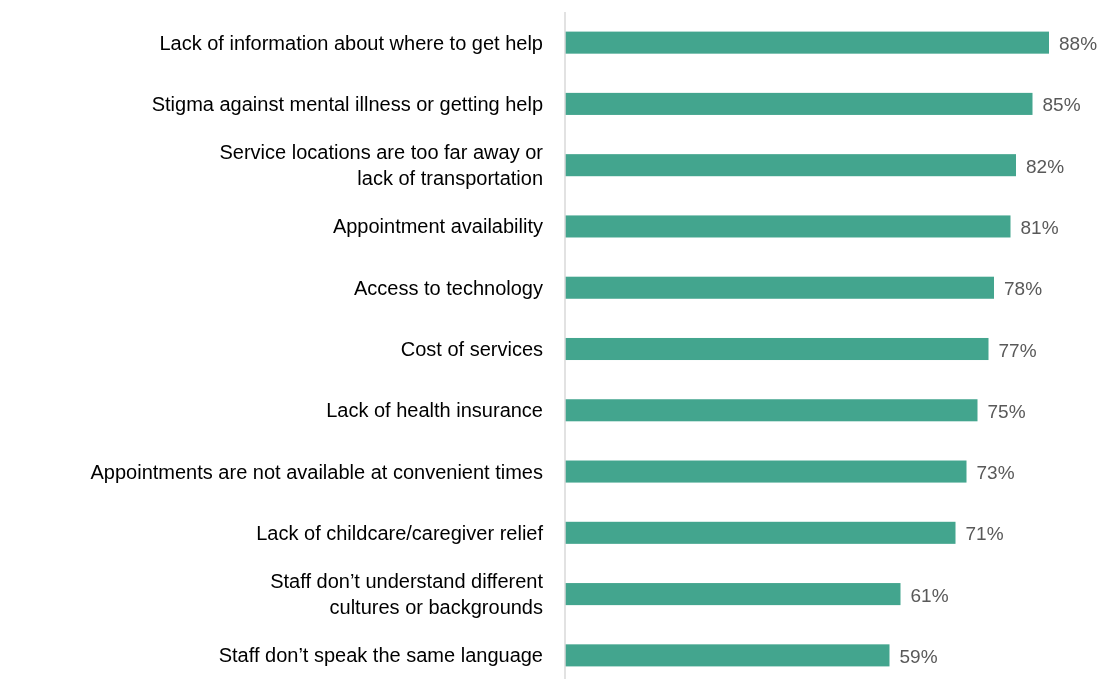 This screenshot has height=679, width=1113. What do you see at coordinates (995, 473) in the screenshot?
I see `data-label: 73%` at bounding box center [995, 473].